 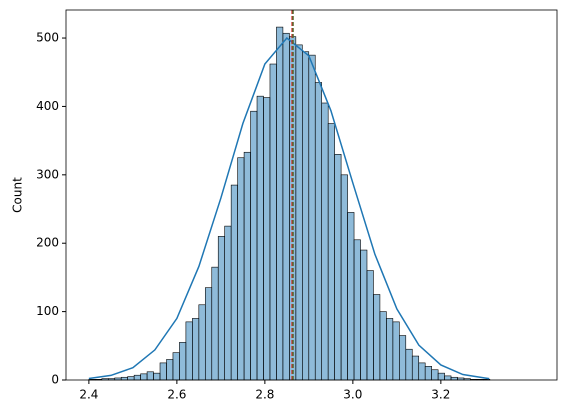 I want to click on x-tick-label: 2.8, so click(x=264, y=395).